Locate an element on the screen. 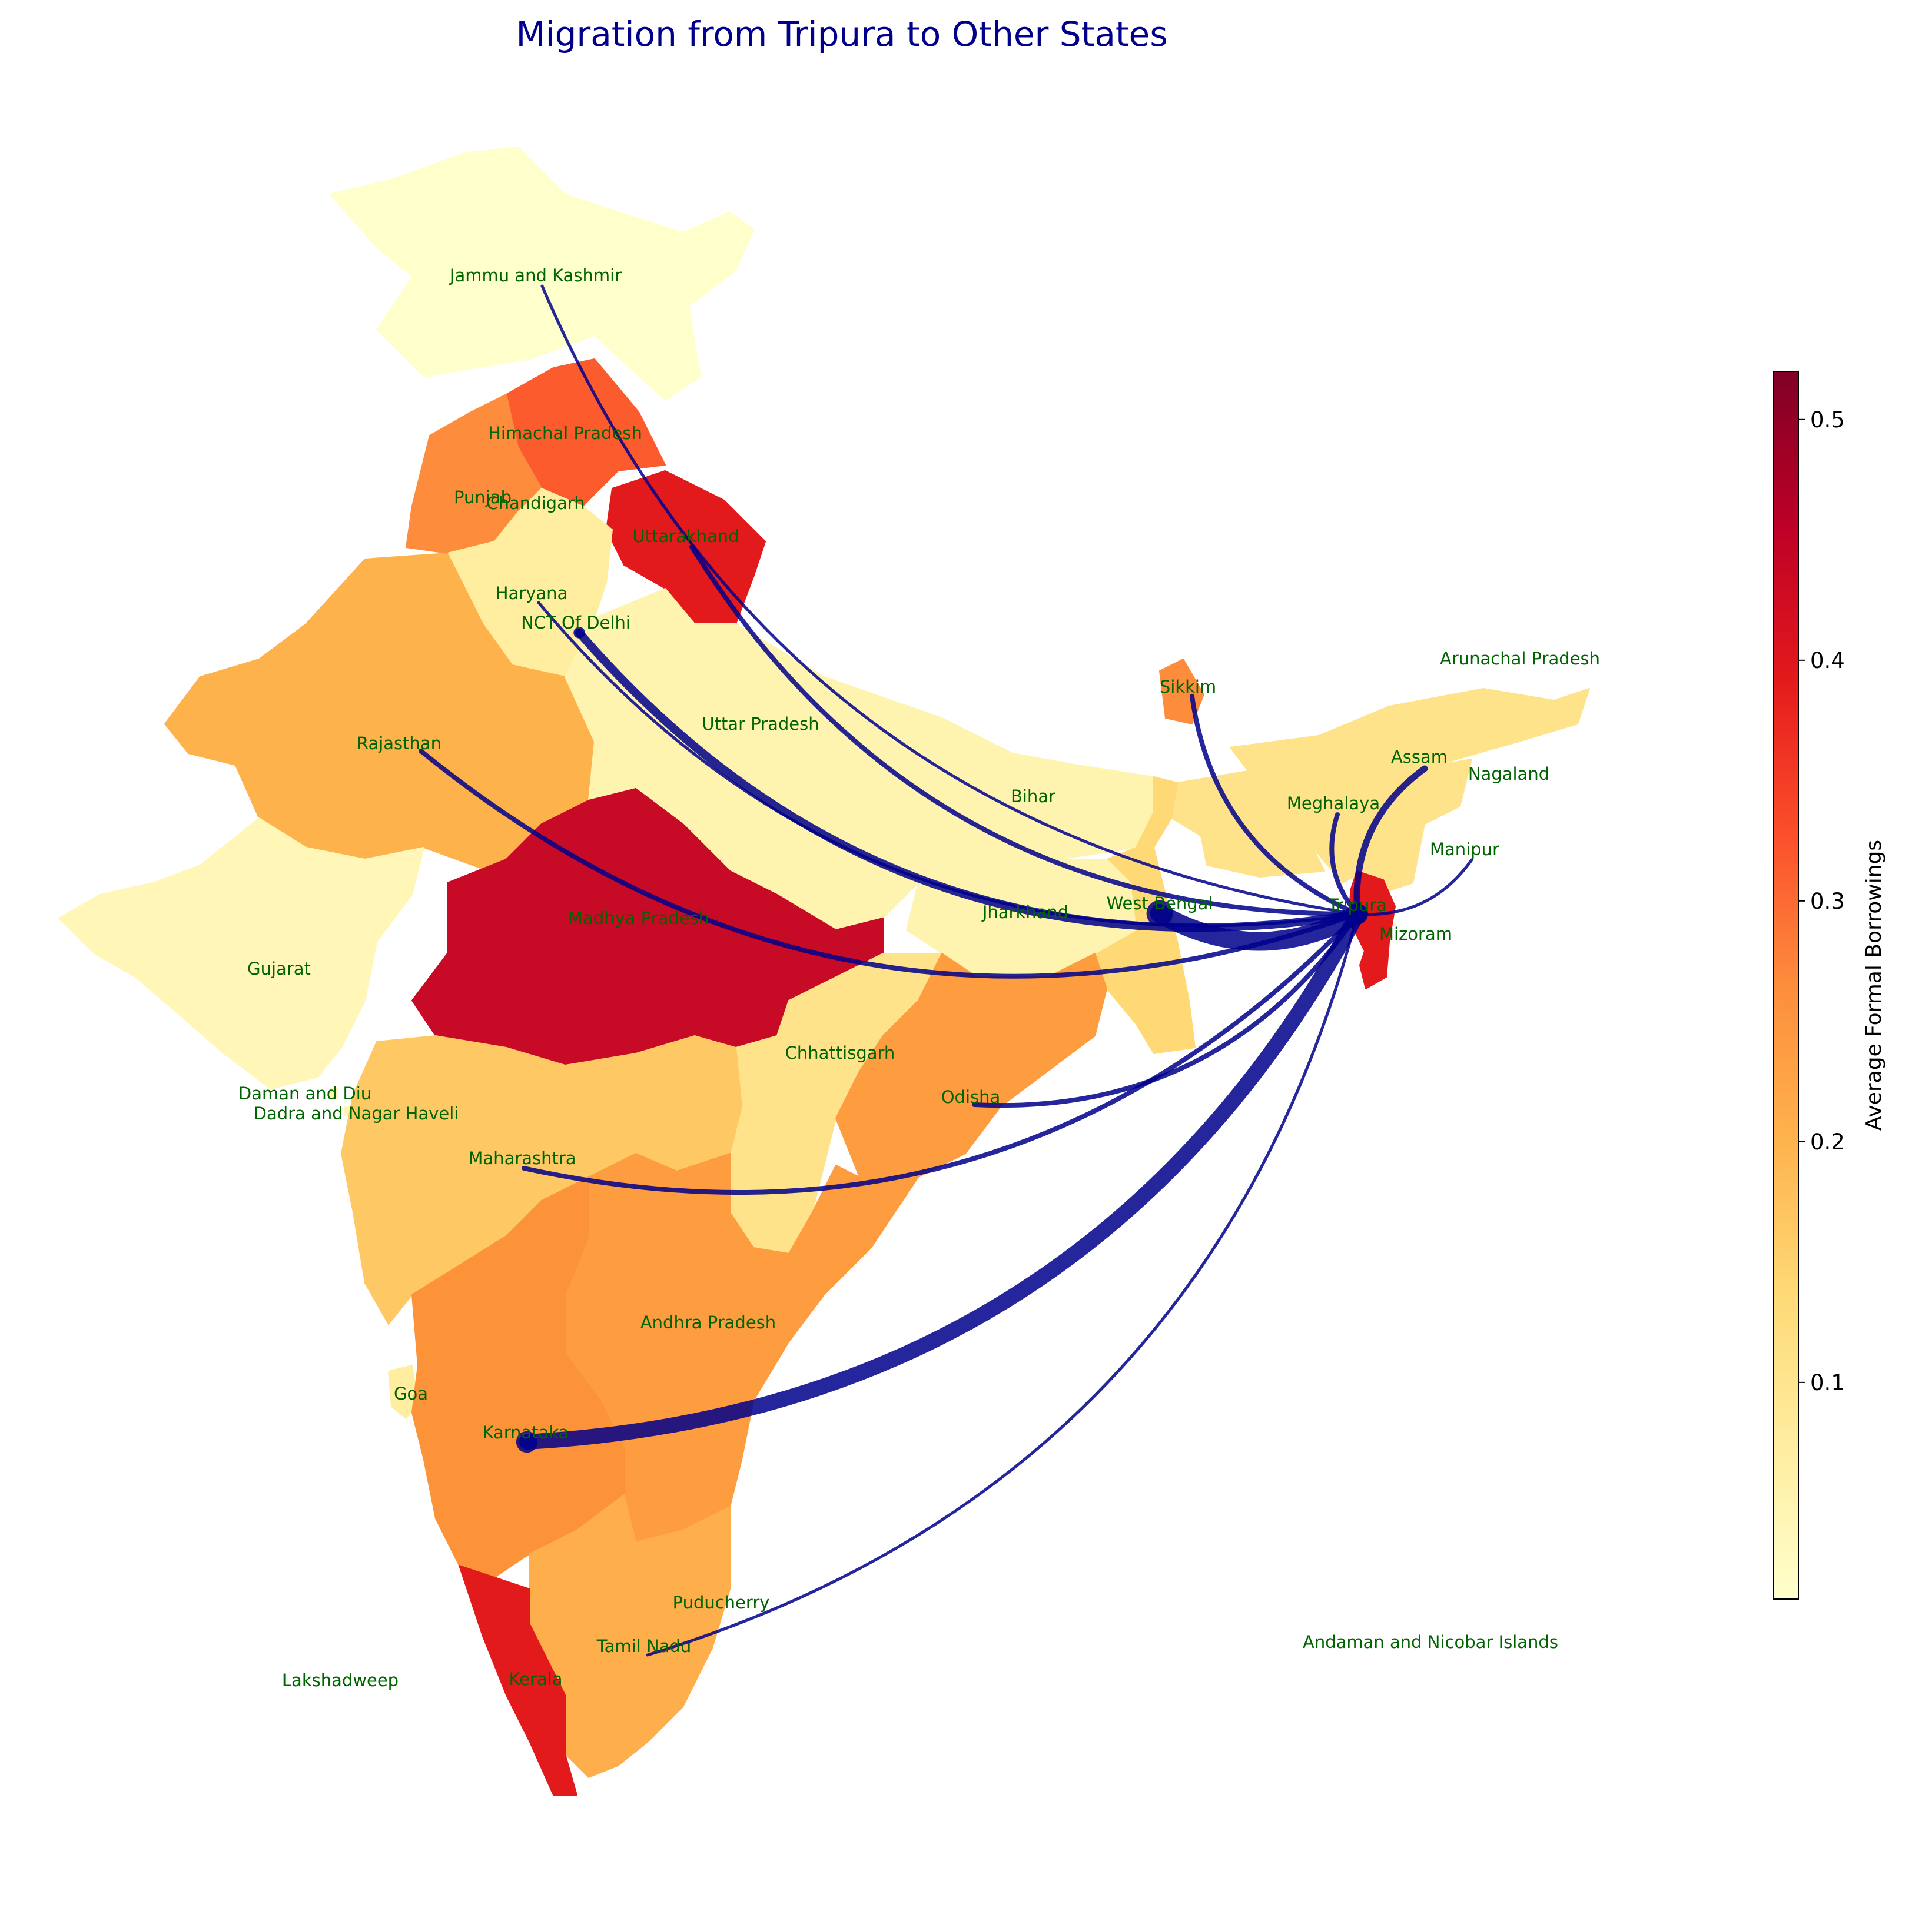 The width and height of the screenshot is (1932, 1921). label-nagaland: Nagaland is located at coordinates (1508, 774).